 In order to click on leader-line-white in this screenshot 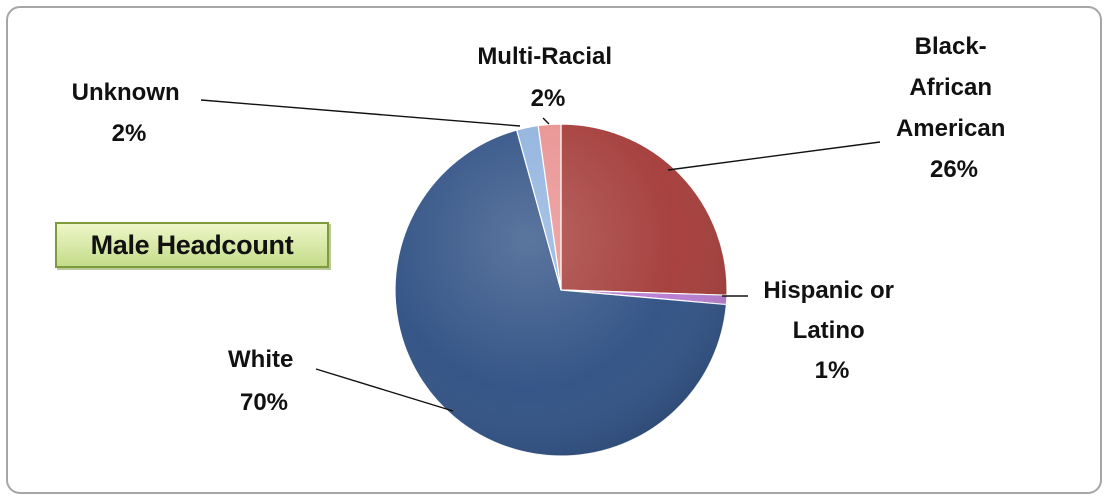, I will do `click(384, 390)`.